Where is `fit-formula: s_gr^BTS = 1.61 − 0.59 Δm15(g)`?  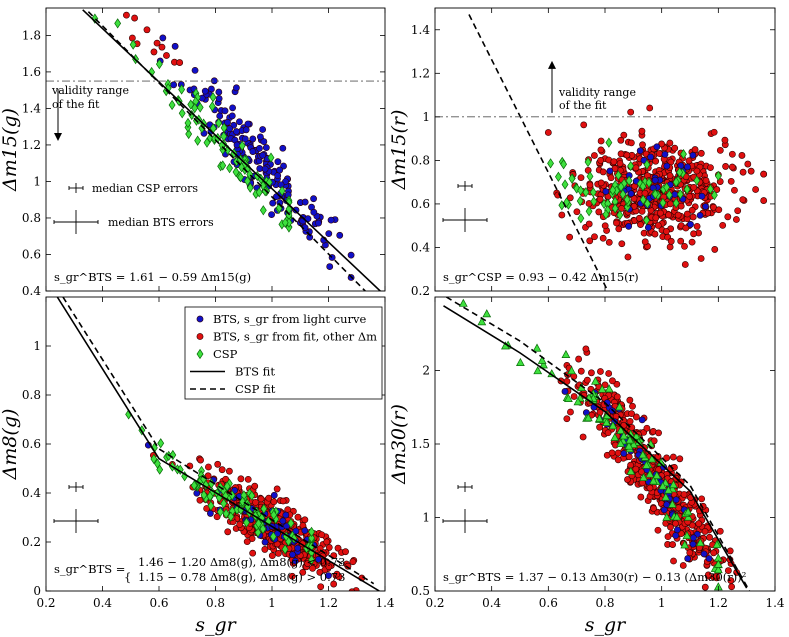
fit-formula: s_gr^BTS = 1.61 − 0.59 Δm15(g) is located at coordinates (152, 277).